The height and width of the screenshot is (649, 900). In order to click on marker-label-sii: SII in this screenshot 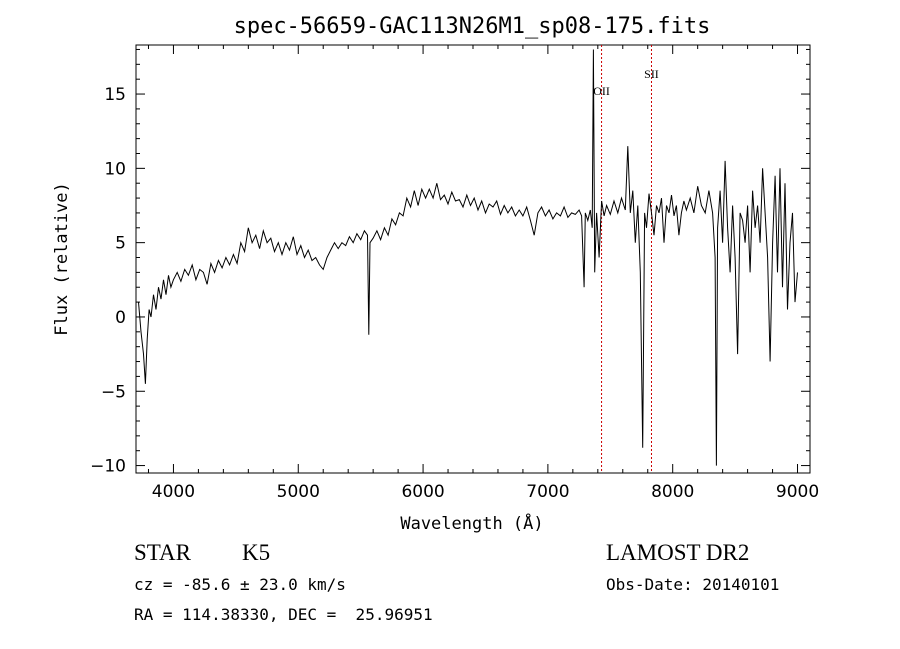, I will do `click(651, 74)`.